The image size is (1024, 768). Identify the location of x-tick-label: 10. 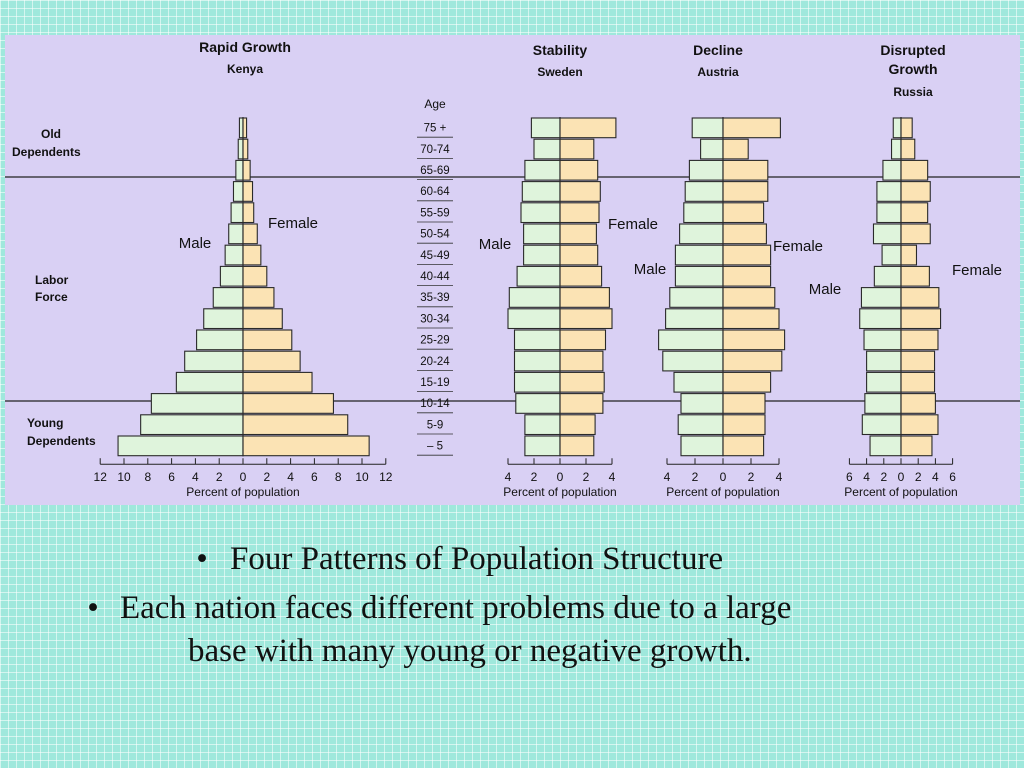
(124, 477).